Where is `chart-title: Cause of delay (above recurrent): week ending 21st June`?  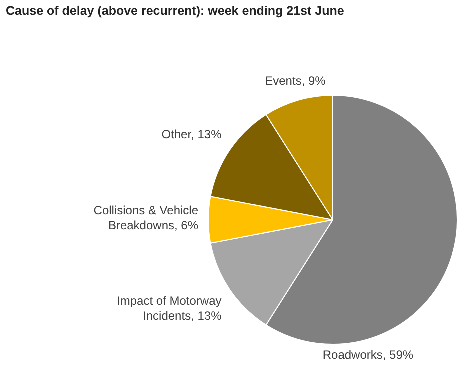
chart-title: Cause of delay (above recurrent): week ending 21st June is located at coordinates (175, 11).